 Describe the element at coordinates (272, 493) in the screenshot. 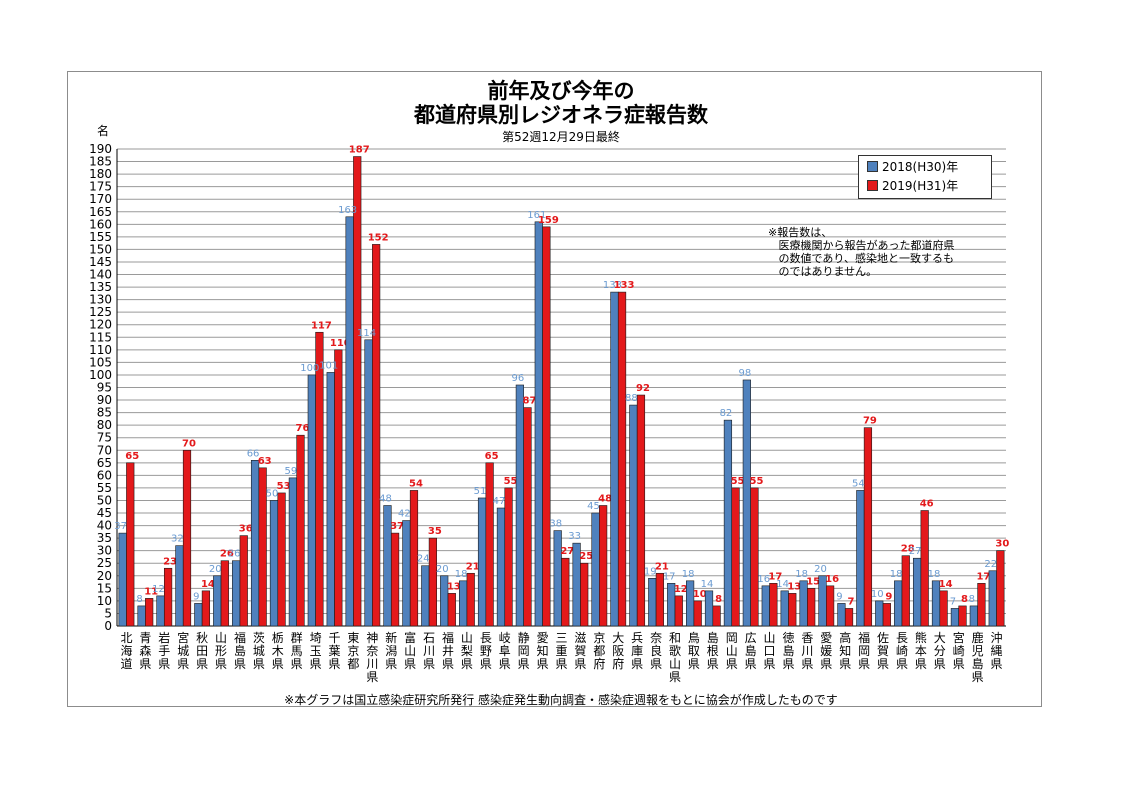

I see `data-label-2018: 50` at that location.